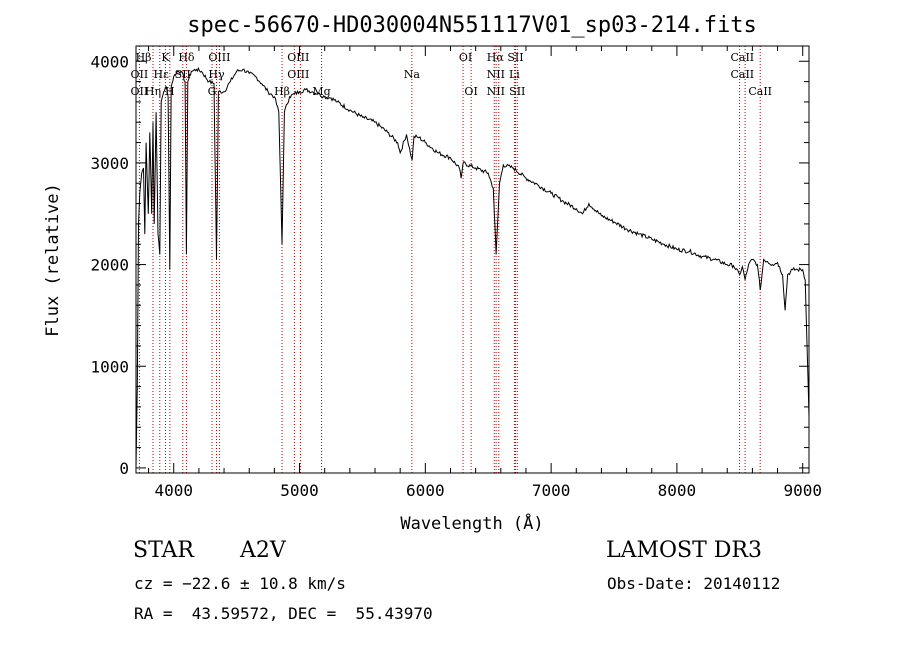 The height and width of the screenshot is (649, 900). I want to click on y-axis-label: Flux (relative), so click(53, 260).